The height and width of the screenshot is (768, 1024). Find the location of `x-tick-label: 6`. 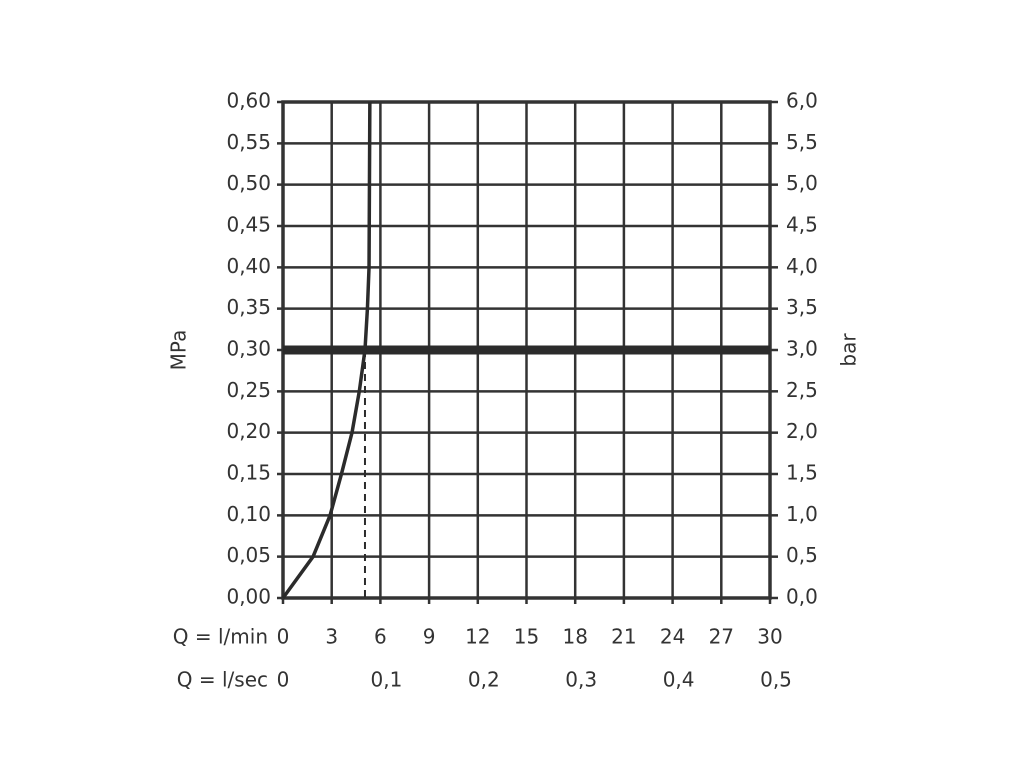

x-tick-label: 6 is located at coordinates (380, 637).